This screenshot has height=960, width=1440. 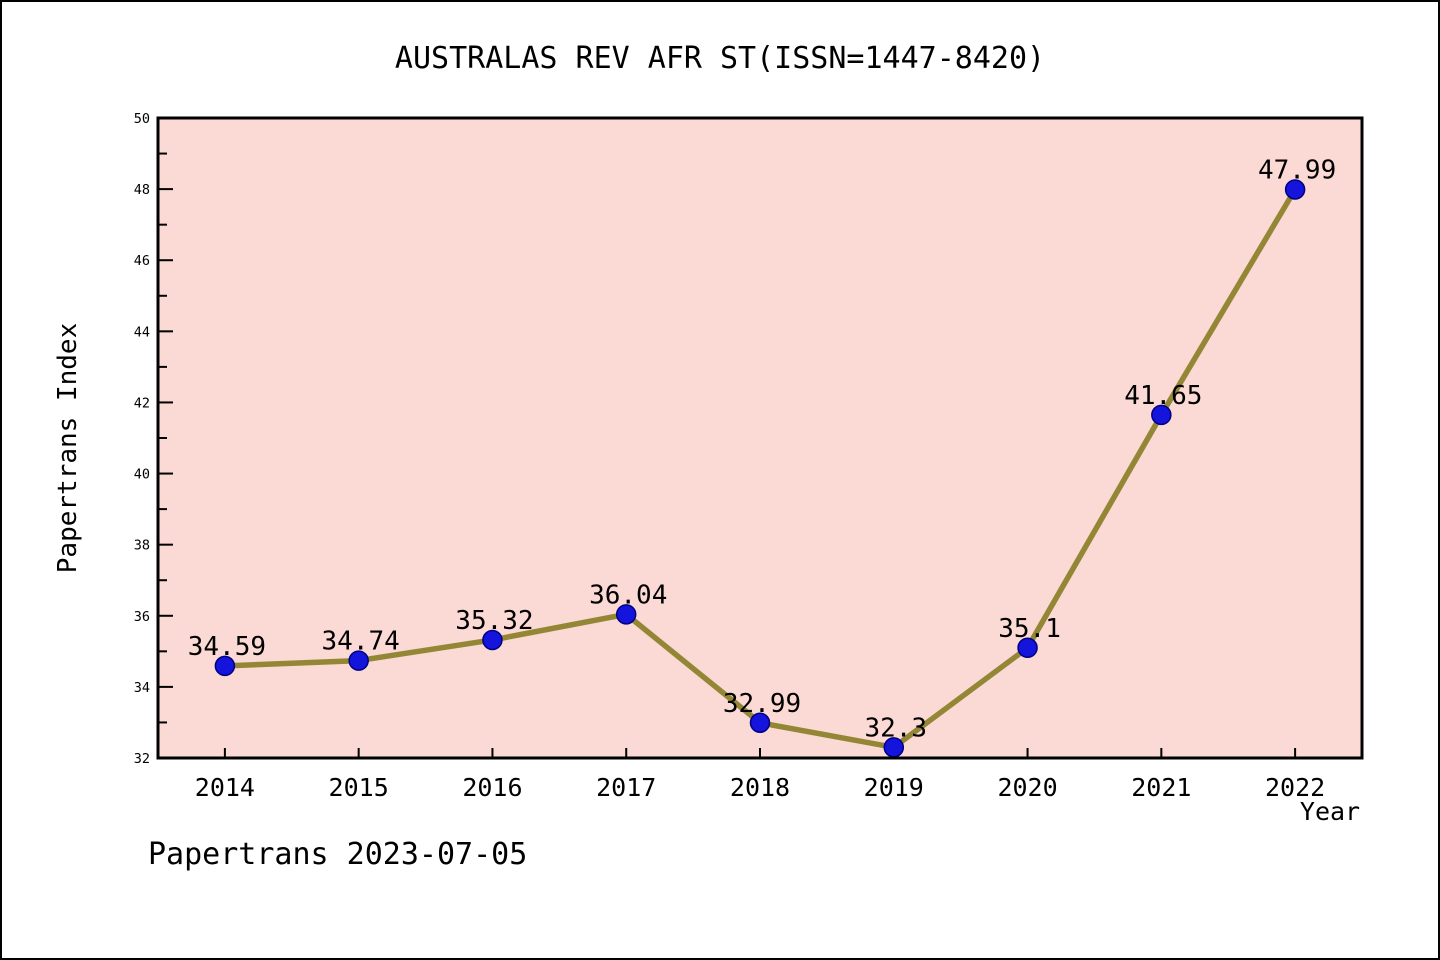 I want to click on x-tick-label: 2018, so click(x=760, y=787).